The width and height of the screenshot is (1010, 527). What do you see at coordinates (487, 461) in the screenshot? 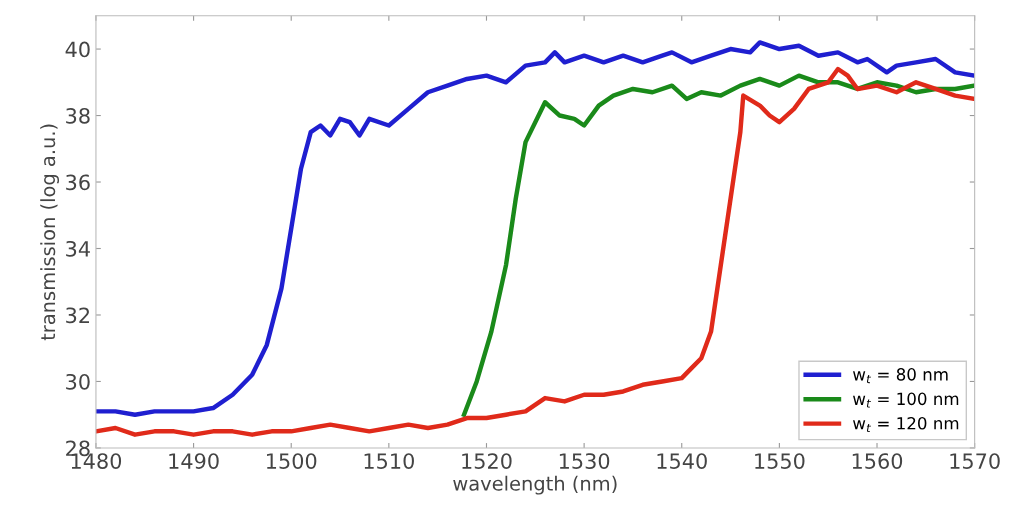
I see `x-tick-label: 1520` at bounding box center [487, 461].